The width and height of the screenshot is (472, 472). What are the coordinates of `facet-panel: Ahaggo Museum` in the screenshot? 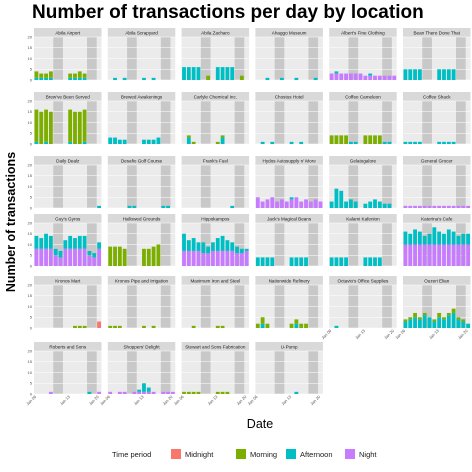 It's located at (289, 54).